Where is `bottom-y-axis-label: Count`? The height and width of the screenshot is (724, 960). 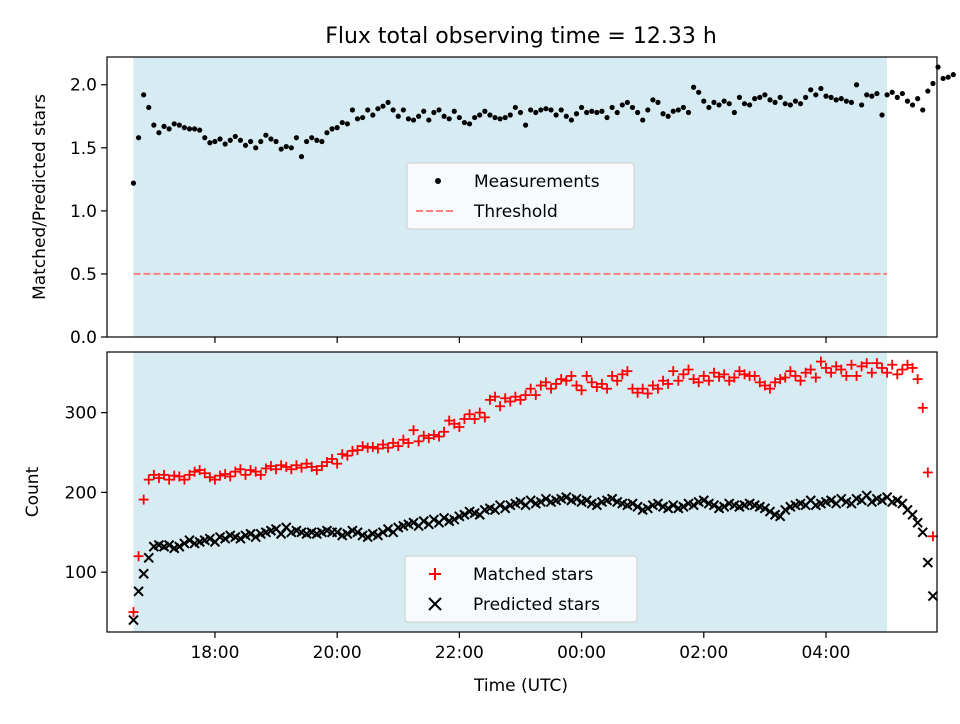 bottom-y-axis-label: Count is located at coordinates (33, 491).